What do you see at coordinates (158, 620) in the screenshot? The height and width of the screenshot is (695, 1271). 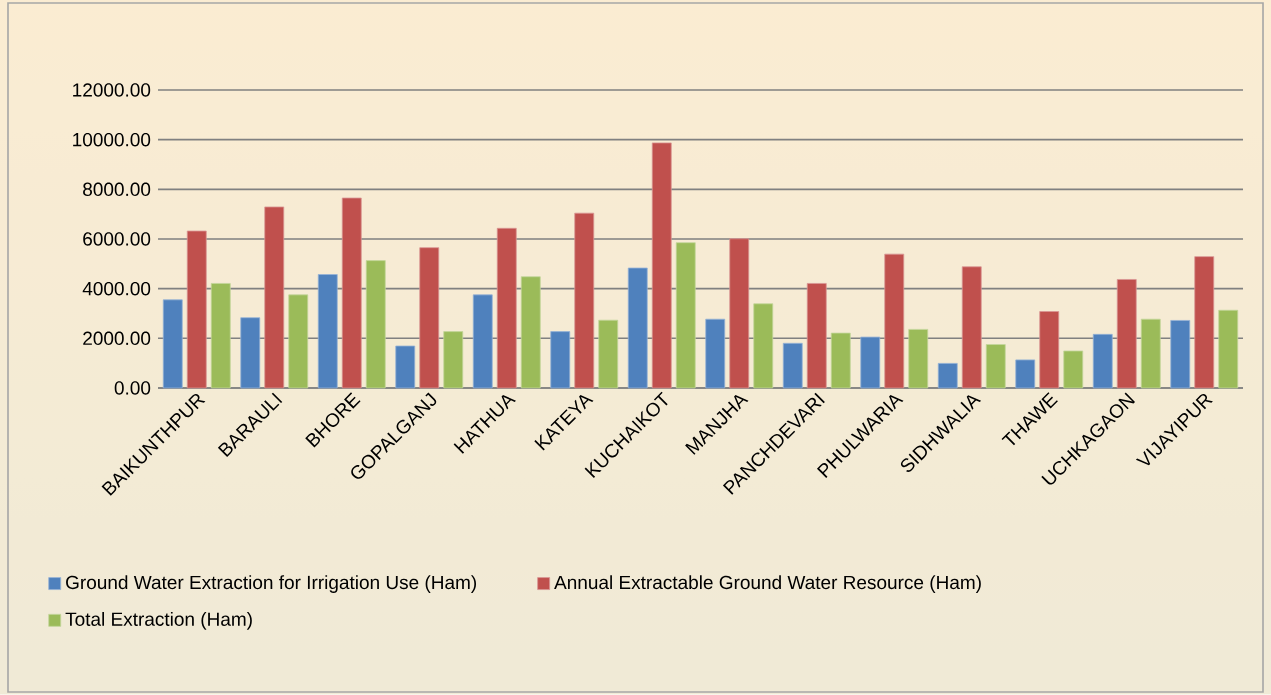 I see `legend-label: Total Extraction (Ham)` at bounding box center [158, 620].